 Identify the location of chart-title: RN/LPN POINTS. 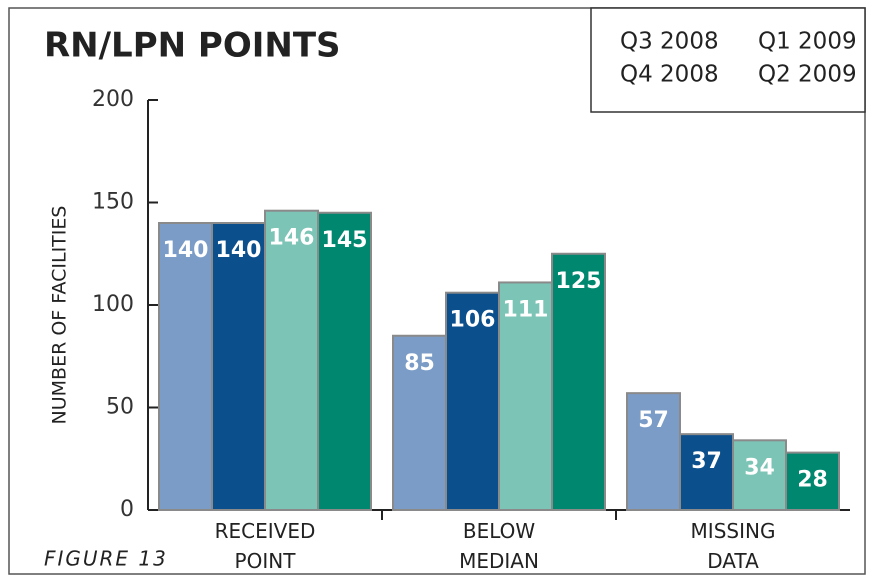
(192, 46).